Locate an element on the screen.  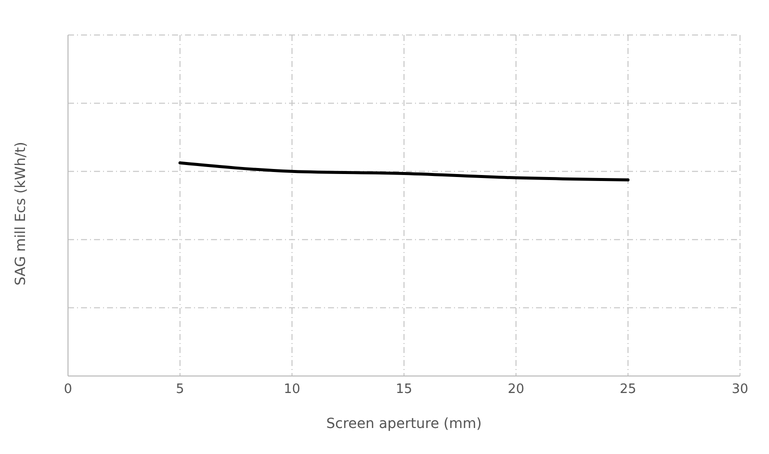
x-tick-label: 30 is located at coordinates (740, 390).